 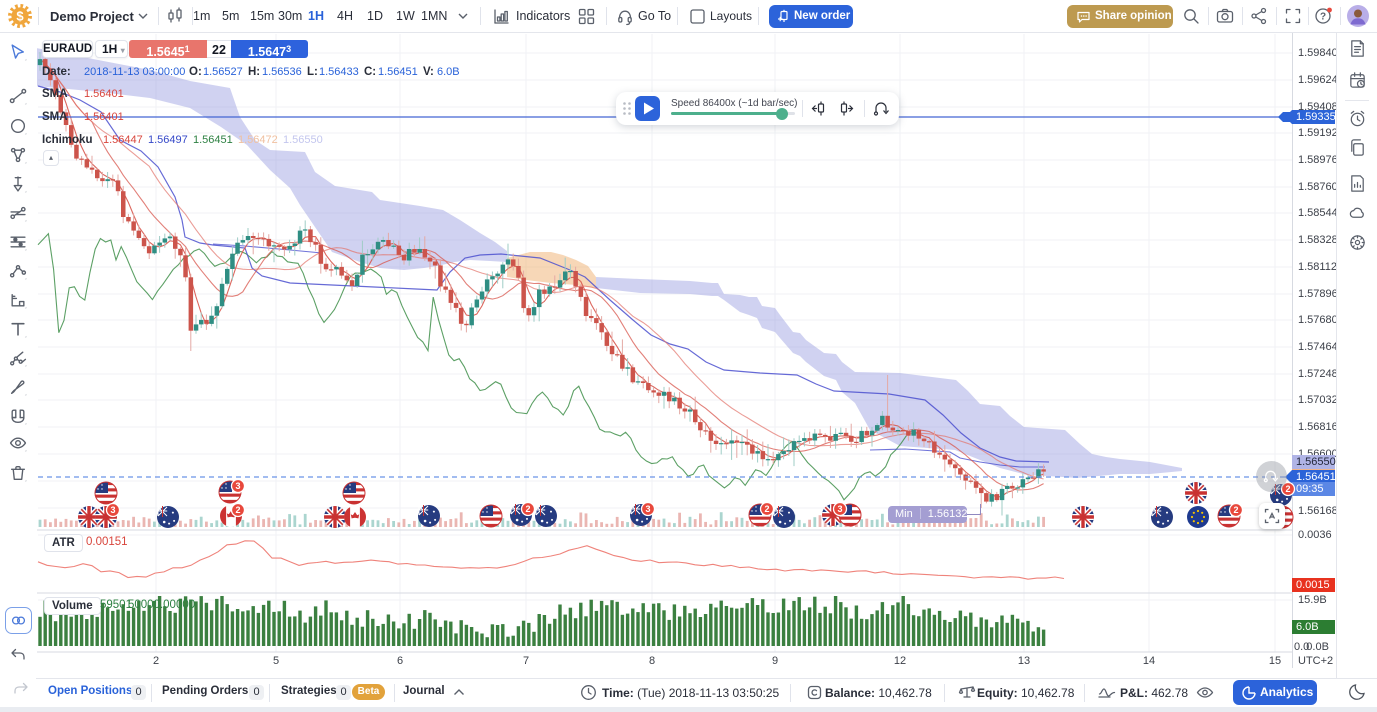 I want to click on svg-text: 9, so click(x=775, y=661).